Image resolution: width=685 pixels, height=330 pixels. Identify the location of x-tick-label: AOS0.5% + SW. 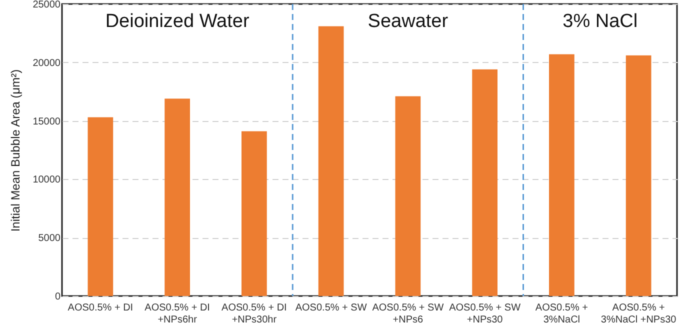
(331, 308).